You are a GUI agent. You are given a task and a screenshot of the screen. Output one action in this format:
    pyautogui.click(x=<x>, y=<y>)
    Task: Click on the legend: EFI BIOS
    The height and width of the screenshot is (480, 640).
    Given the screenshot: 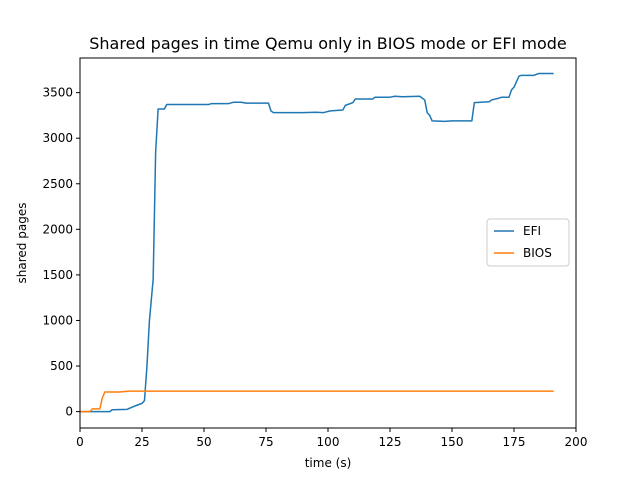 What is the action you would take?
    pyautogui.click(x=528, y=242)
    